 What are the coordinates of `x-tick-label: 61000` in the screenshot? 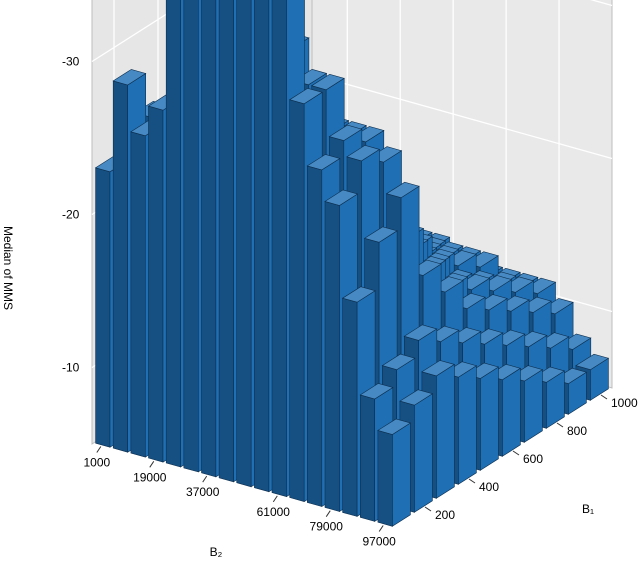 It's located at (274, 512).